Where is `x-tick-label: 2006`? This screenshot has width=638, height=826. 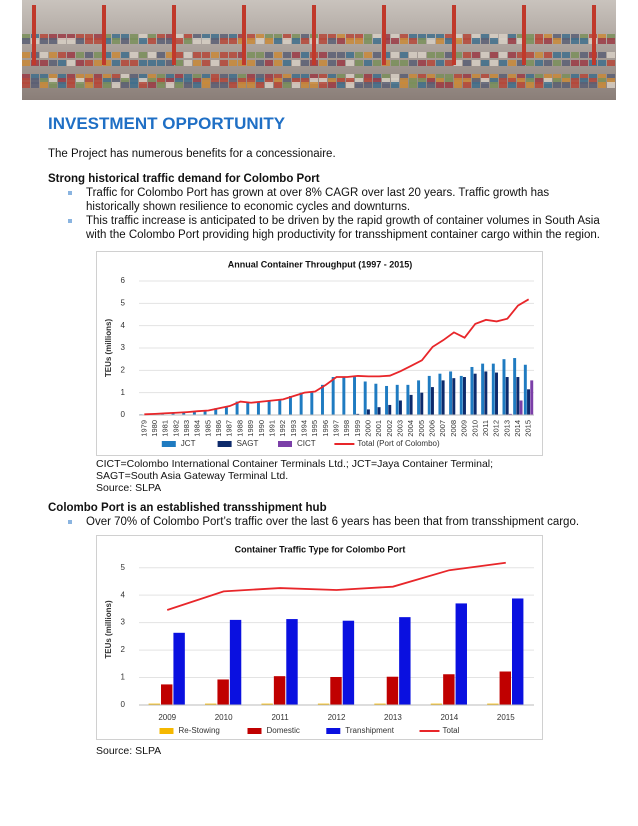 x-tick-label: 2006 is located at coordinates (432, 428).